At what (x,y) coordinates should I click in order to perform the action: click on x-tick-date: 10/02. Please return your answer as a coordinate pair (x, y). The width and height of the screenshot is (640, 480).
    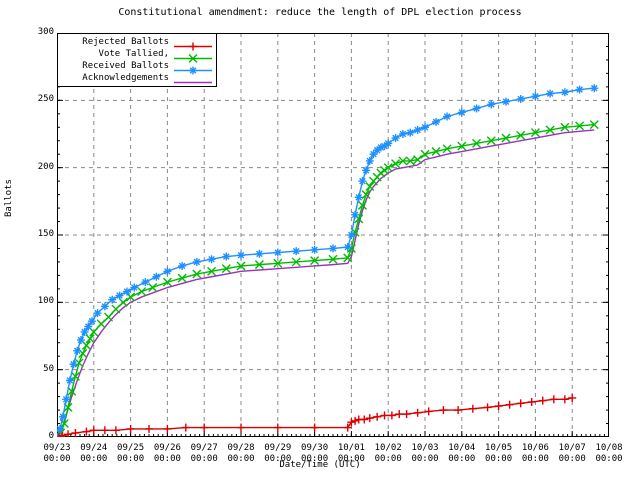
    Looking at the image, I should click on (388, 448).